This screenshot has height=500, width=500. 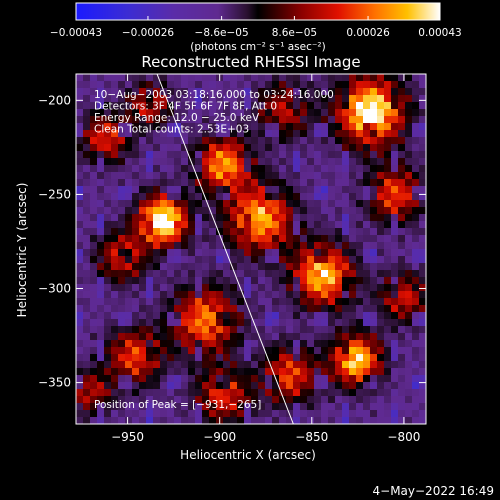 I want to click on colorbar-tick-label: 0.00026, so click(x=368, y=33).